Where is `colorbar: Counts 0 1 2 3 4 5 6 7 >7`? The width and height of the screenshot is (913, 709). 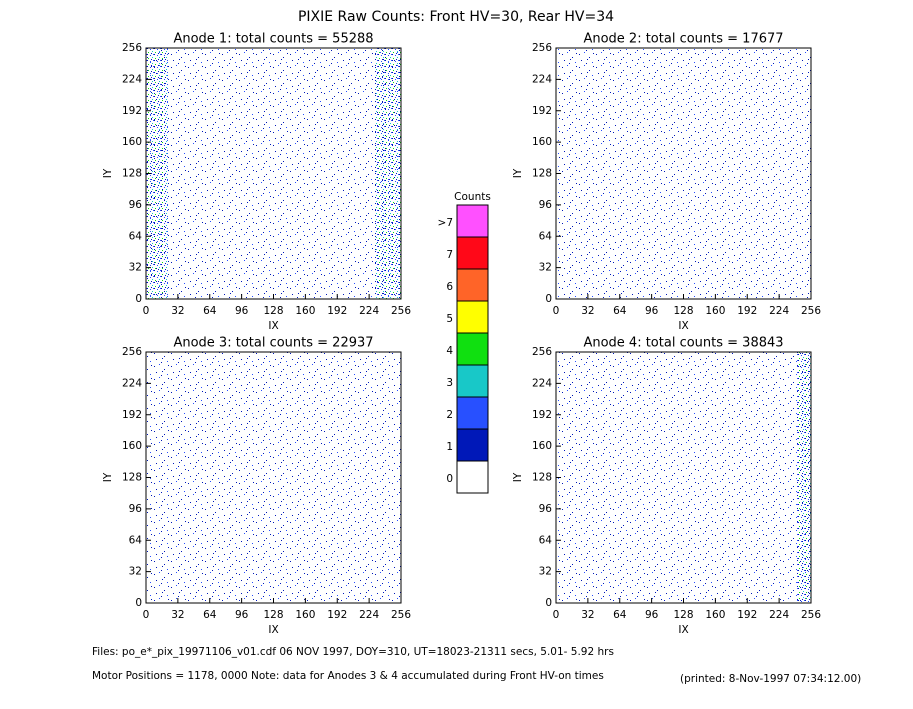 colorbar: Counts 0 1 2 3 4 5 6 7 >7 is located at coordinates (464, 342).